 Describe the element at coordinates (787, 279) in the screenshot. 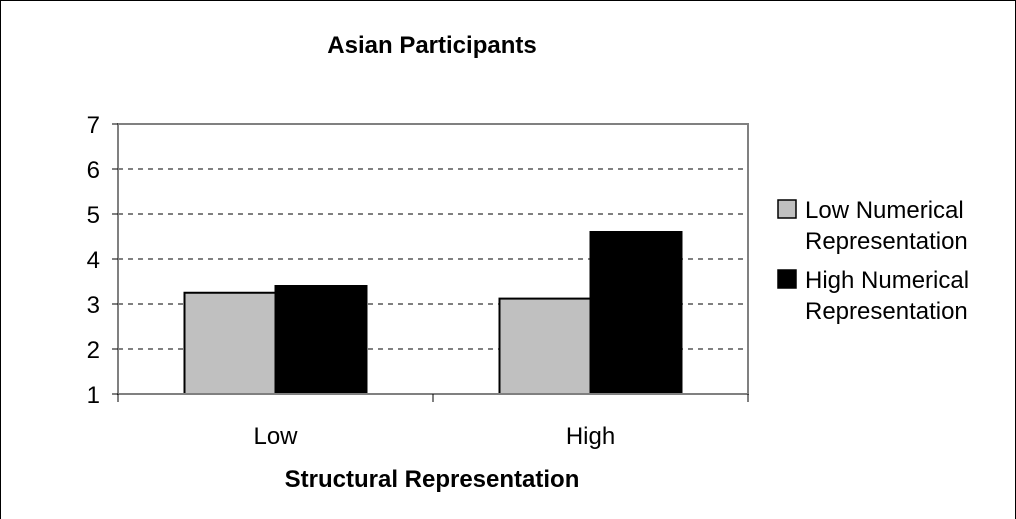

I see `legend-swatch-high-numerical` at that location.